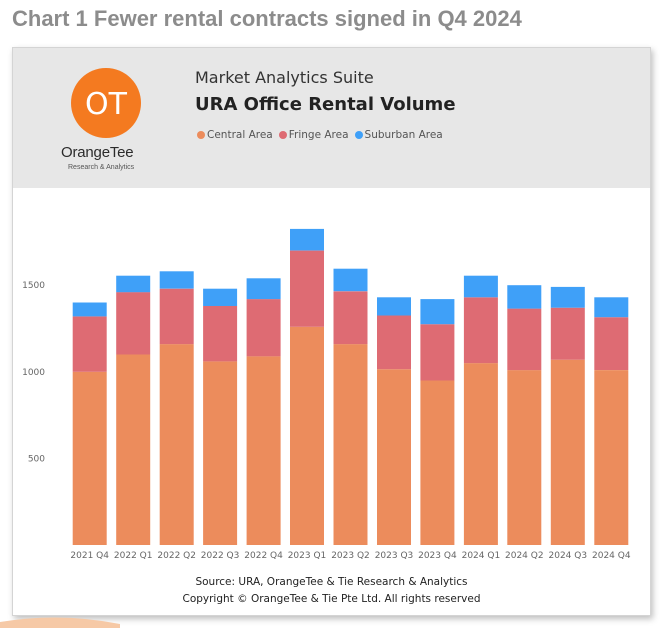  I want to click on legend-label: Suburban Area, so click(403, 135).